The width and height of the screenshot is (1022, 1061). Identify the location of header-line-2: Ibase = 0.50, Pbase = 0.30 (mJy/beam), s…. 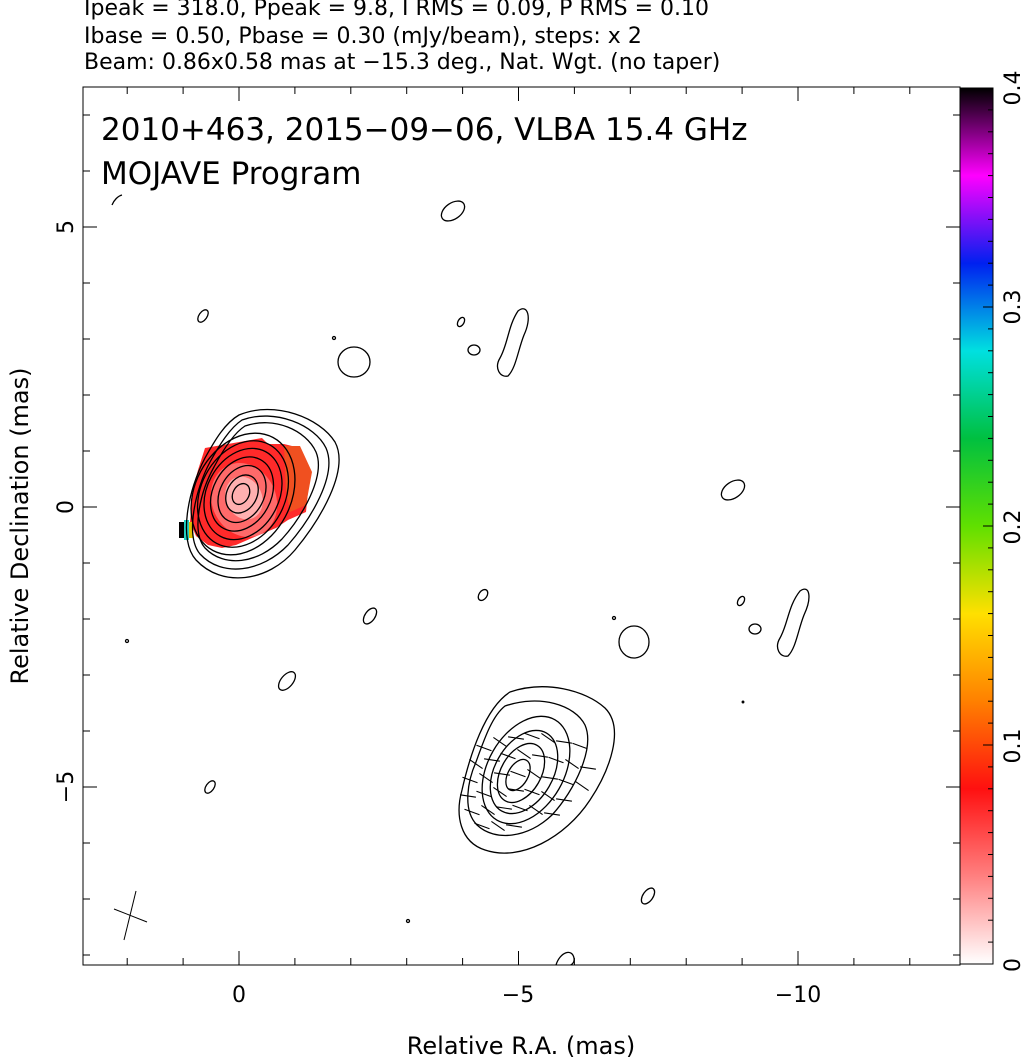
(363, 36).